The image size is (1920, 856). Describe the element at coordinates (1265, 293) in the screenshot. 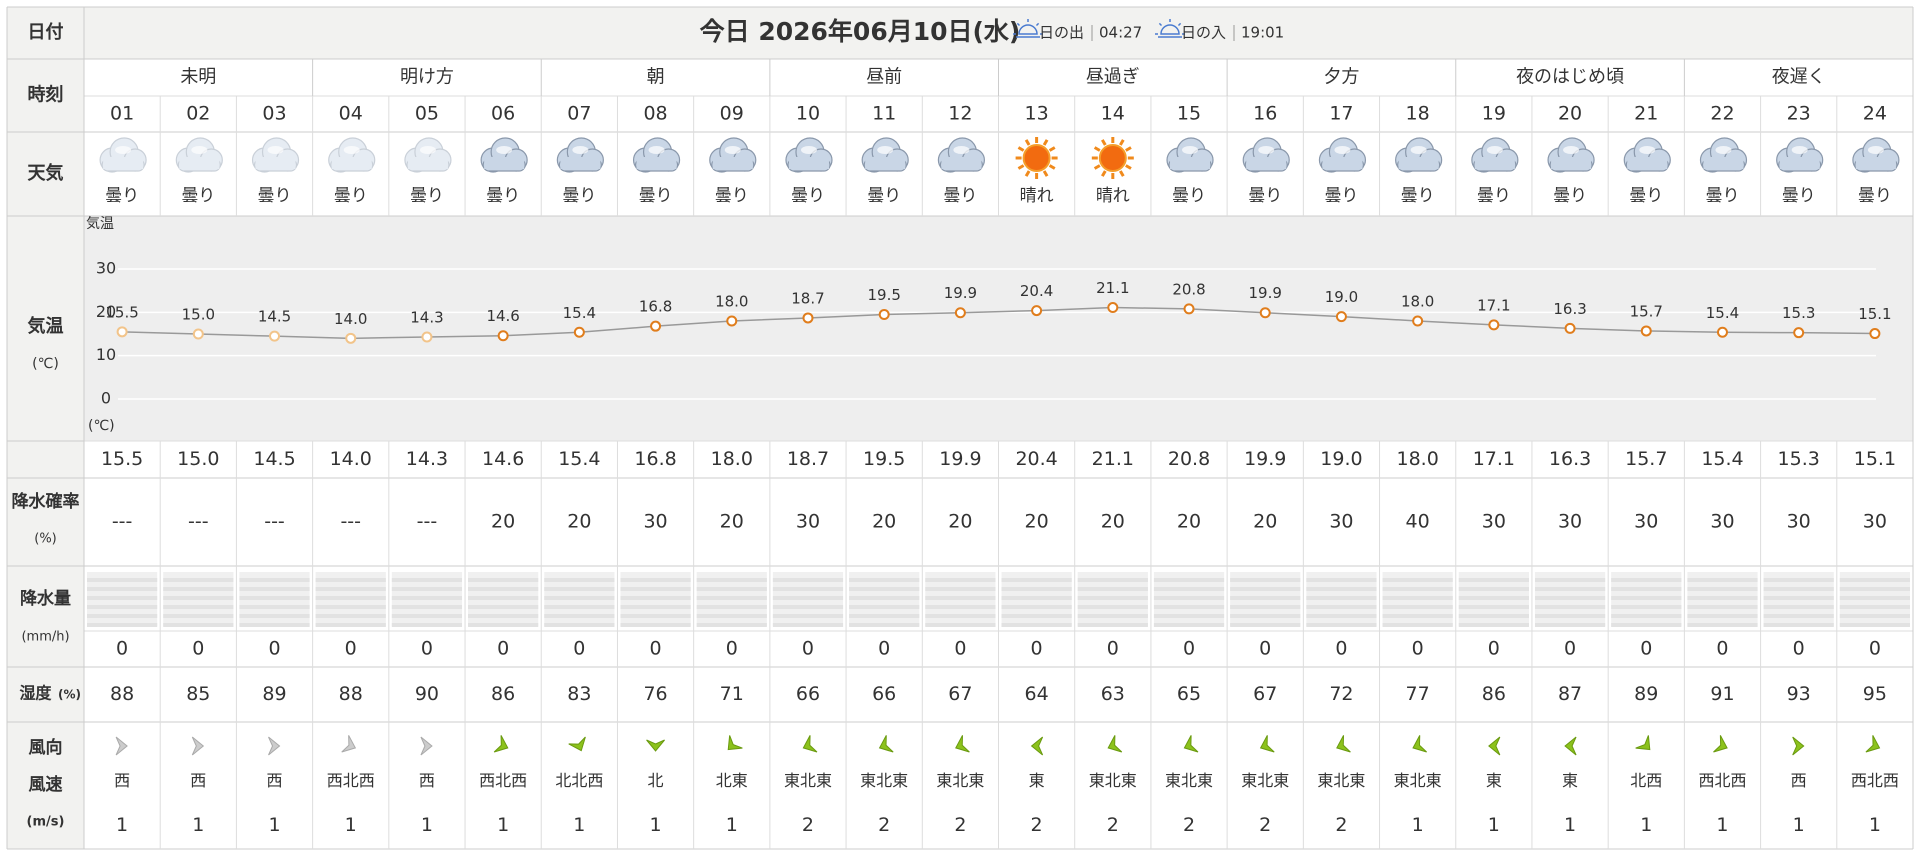

I see `temperature-data-label: 19.9` at that location.